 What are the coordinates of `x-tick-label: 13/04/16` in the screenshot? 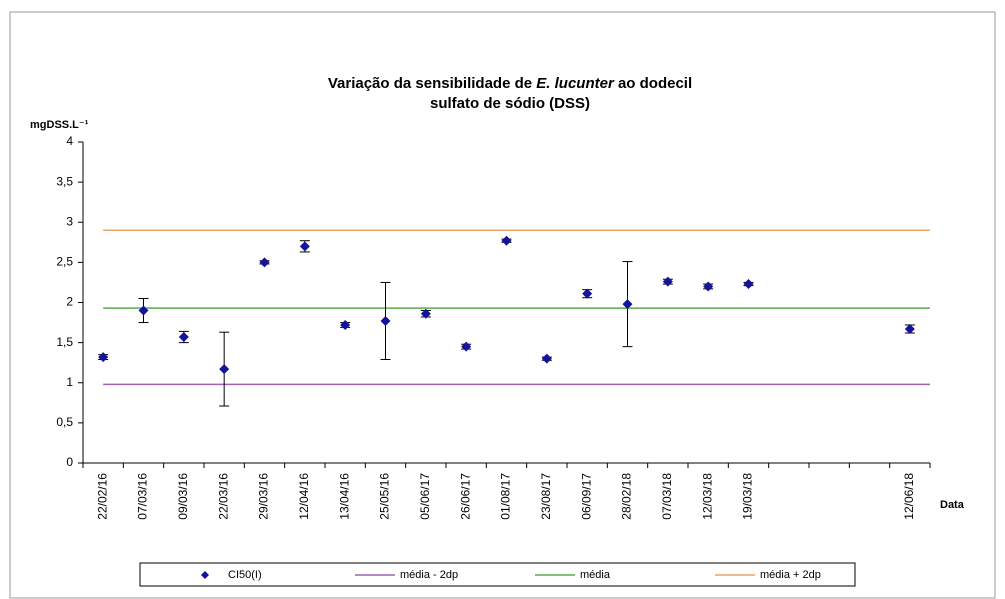 It's located at (344, 496).